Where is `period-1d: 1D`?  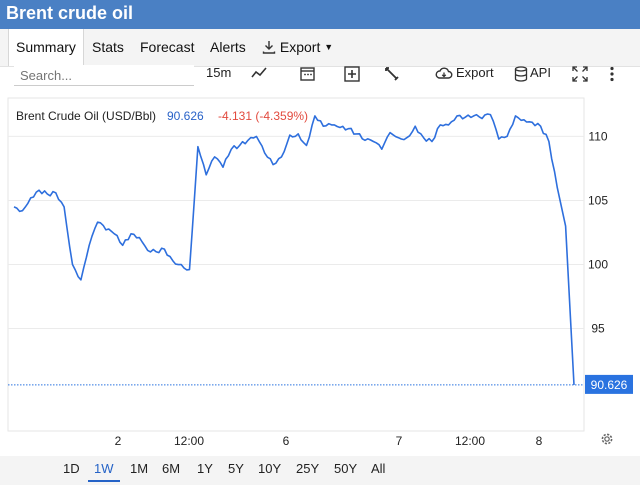 period-1d: 1D is located at coordinates (71, 468).